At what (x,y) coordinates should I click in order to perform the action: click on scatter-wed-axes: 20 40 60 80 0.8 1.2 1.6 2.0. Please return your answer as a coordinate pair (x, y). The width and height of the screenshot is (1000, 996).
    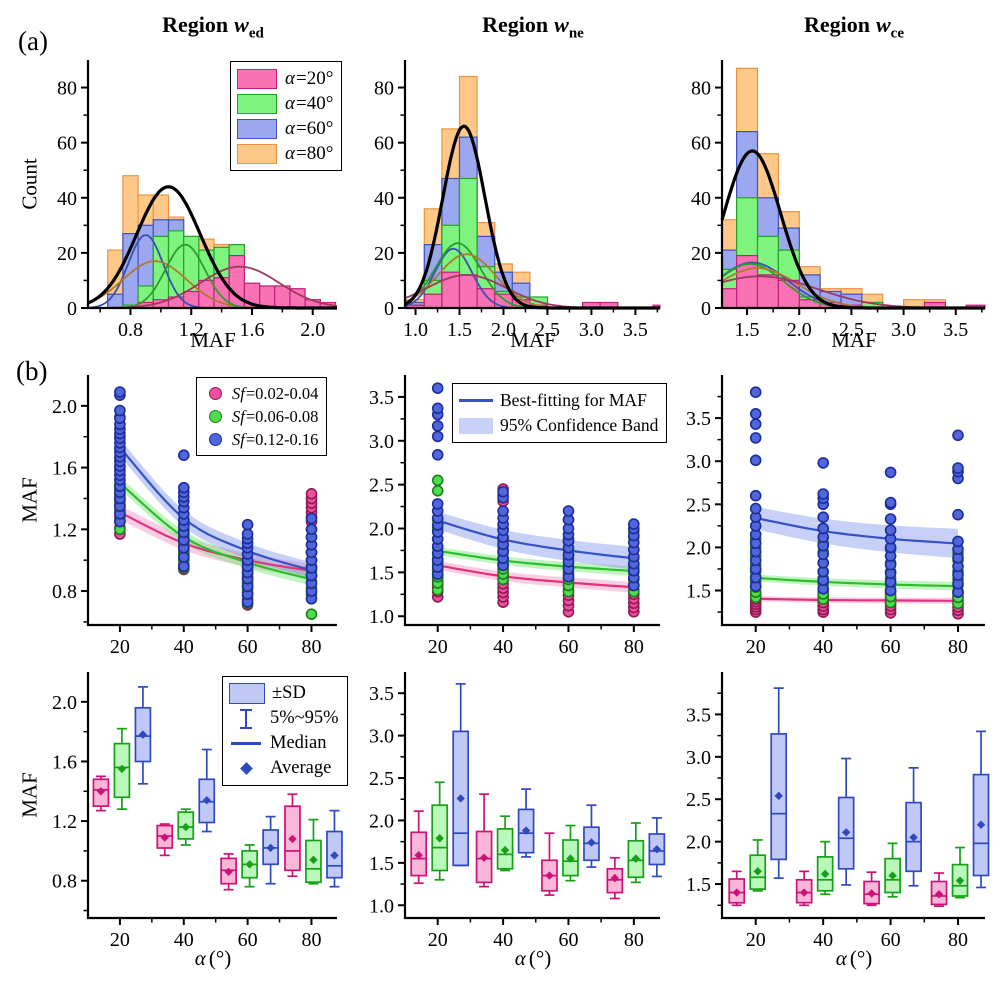
    Looking at the image, I should click on (194, 516).